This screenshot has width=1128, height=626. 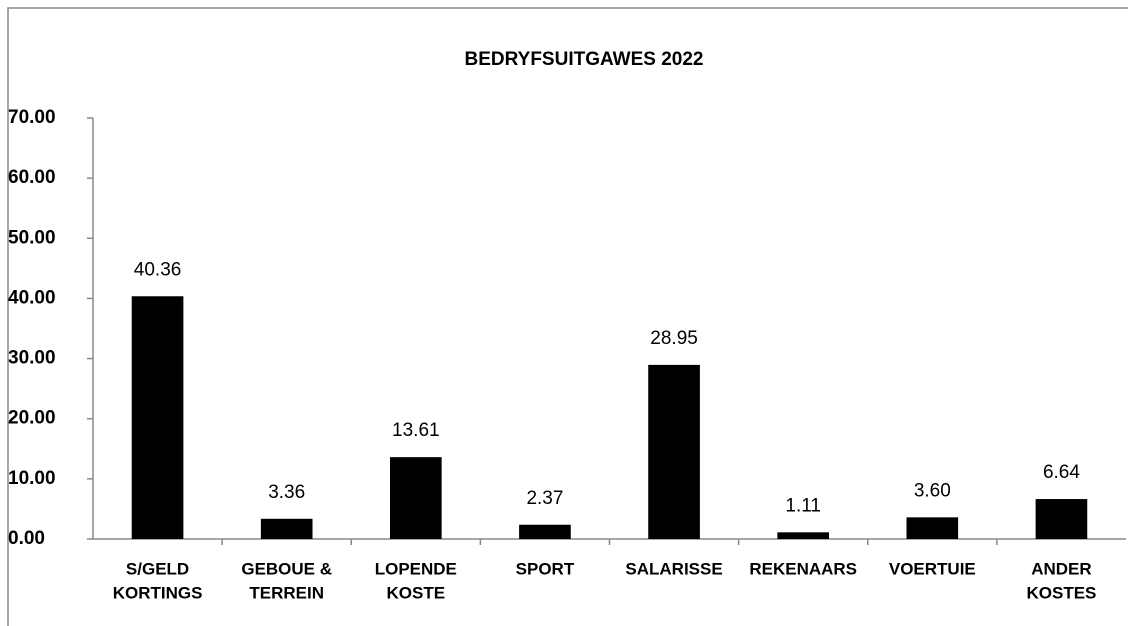 What do you see at coordinates (416, 568) in the screenshot?
I see `x-tick-label: LOPENDE` at bounding box center [416, 568].